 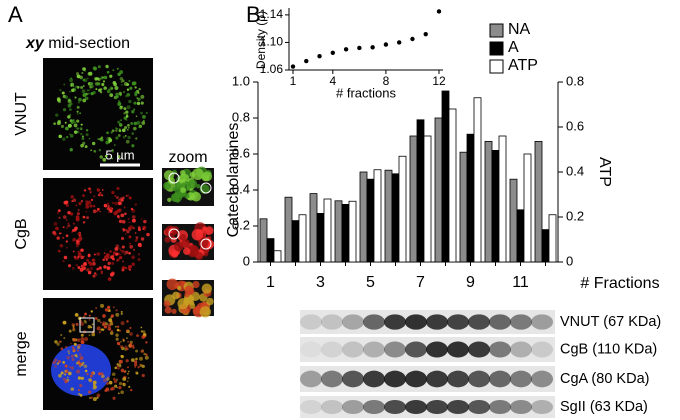 I want to click on nucleus, so click(x=81, y=370).